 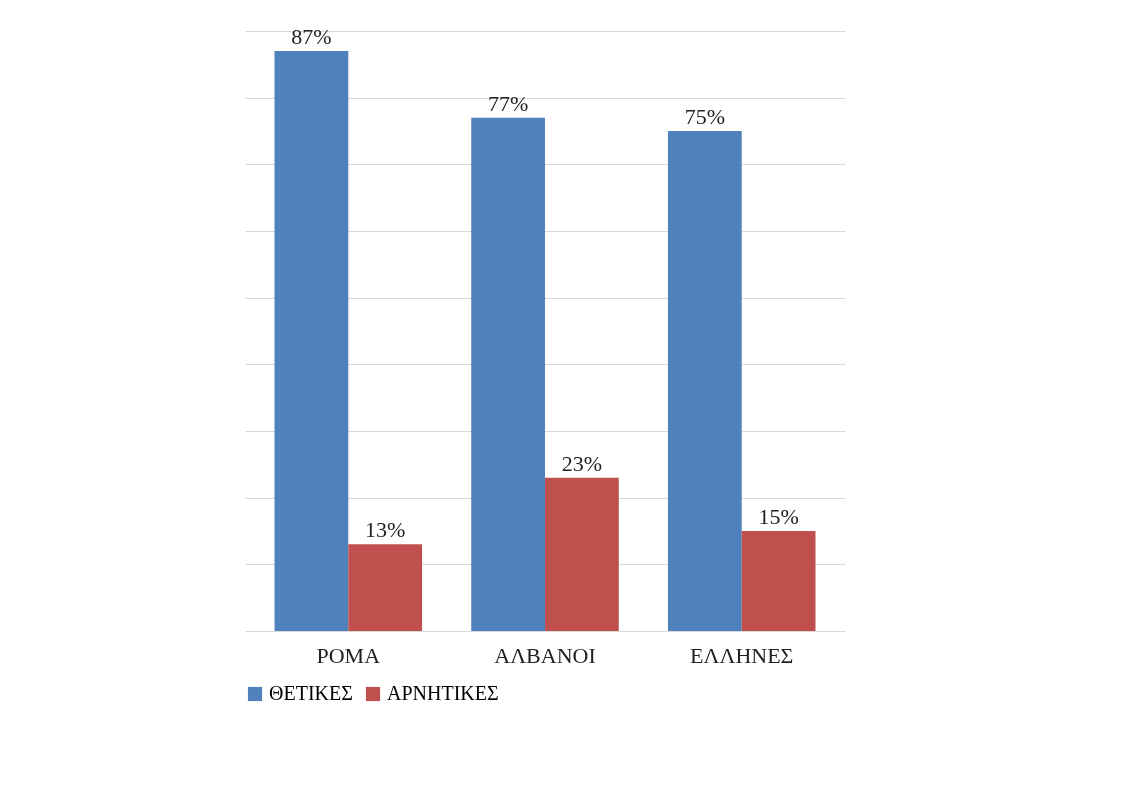 What do you see at coordinates (311, 36) in the screenshot?
I see `data-label: 87%` at bounding box center [311, 36].